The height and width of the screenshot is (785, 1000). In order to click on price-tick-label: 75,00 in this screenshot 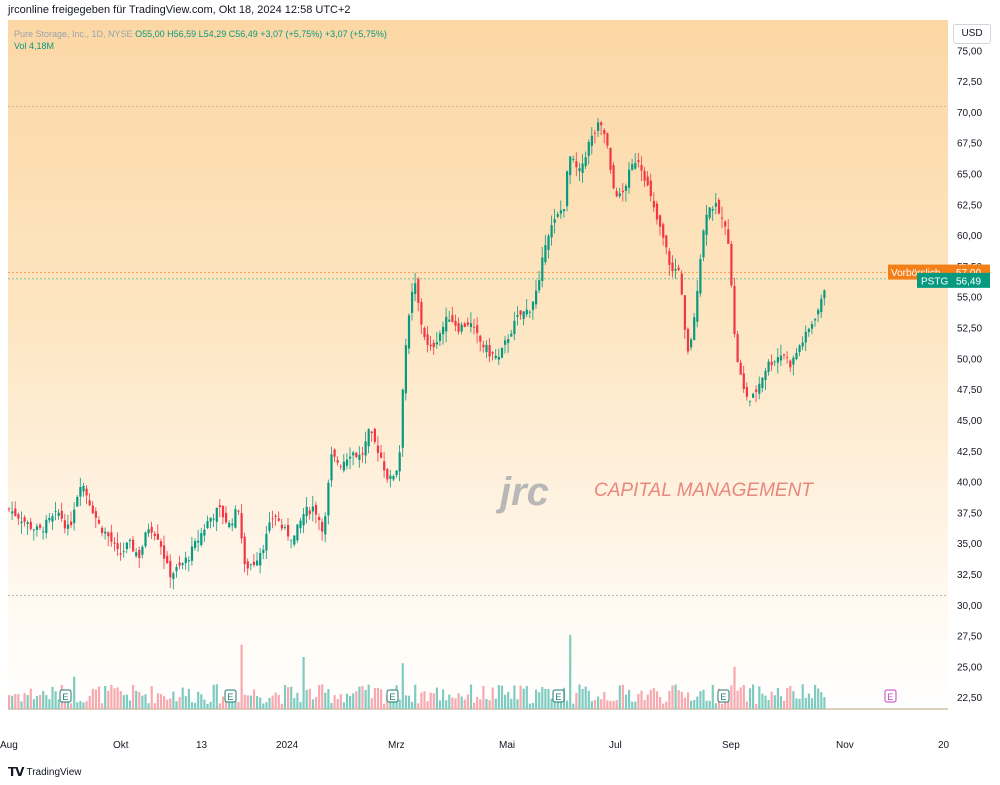, I will do `click(969, 51)`.